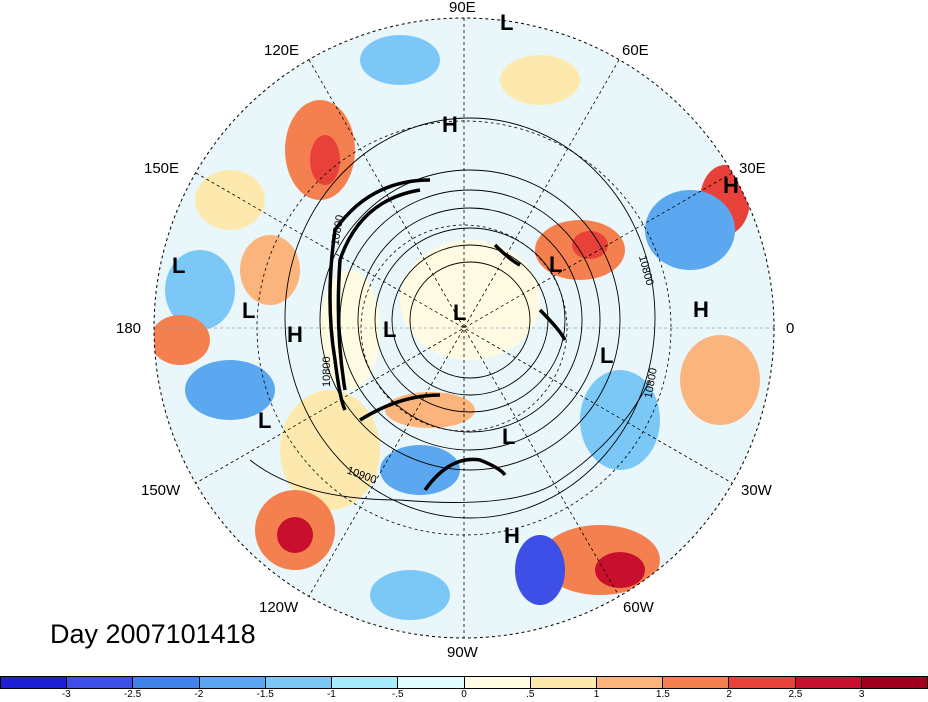 This screenshot has height=702, width=928. What do you see at coordinates (530, 694) in the screenshot?
I see `colorbar-tick-label: .5` at bounding box center [530, 694].